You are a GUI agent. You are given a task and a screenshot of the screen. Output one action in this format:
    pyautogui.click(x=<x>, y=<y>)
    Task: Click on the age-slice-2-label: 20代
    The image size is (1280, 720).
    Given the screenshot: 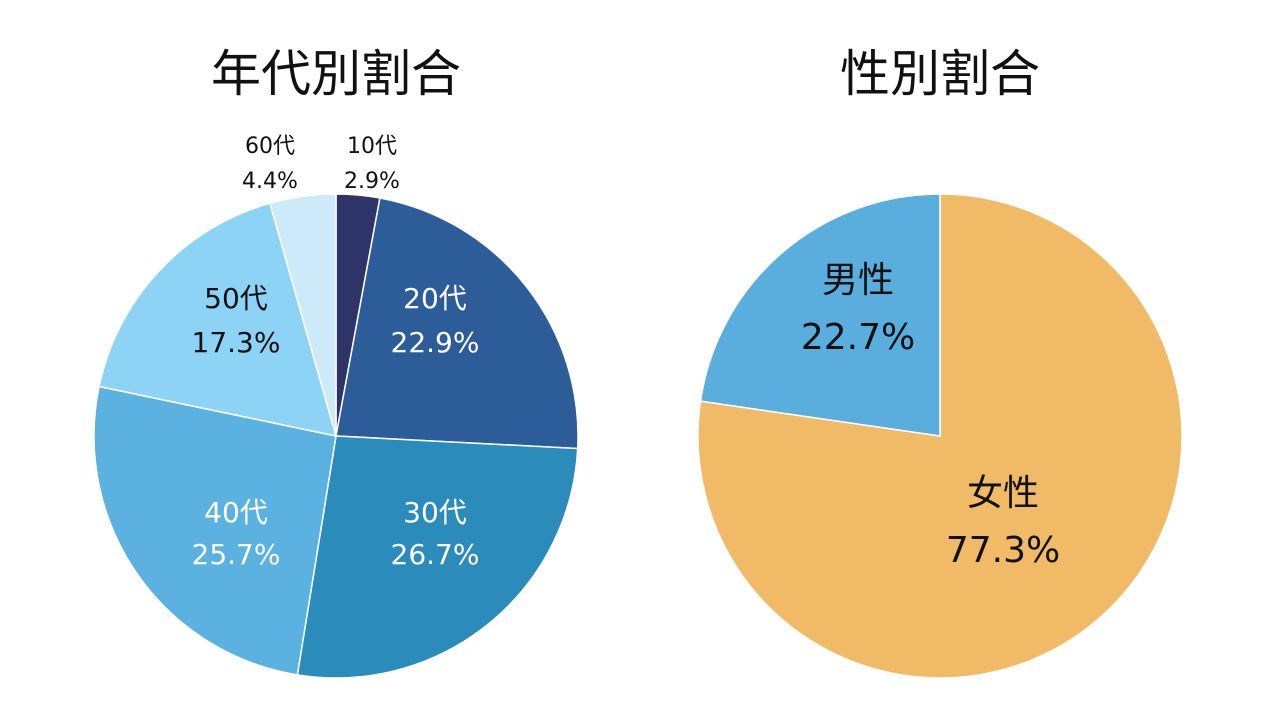 What is the action you would take?
    pyautogui.click(x=435, y=298)
    